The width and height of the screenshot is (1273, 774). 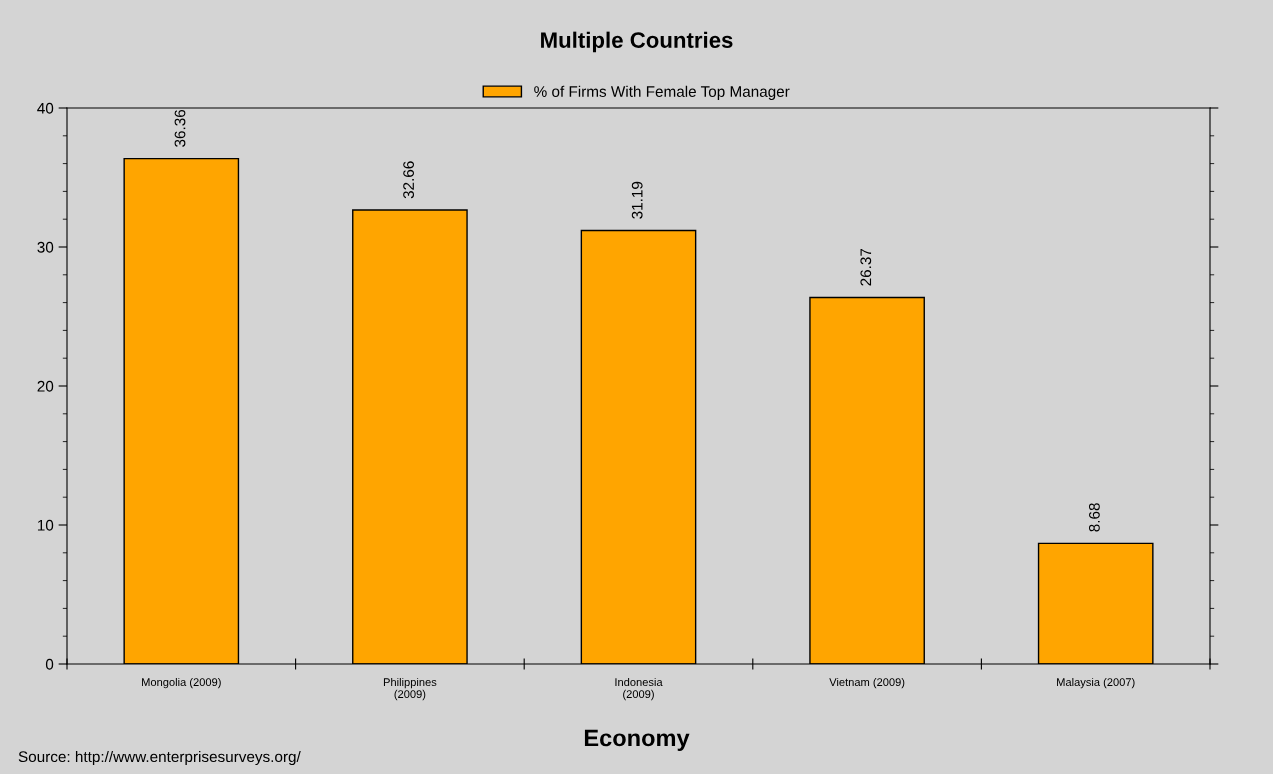 I want to click on x-tick-label: Indonesia (2009), so click(x=639, y=689).